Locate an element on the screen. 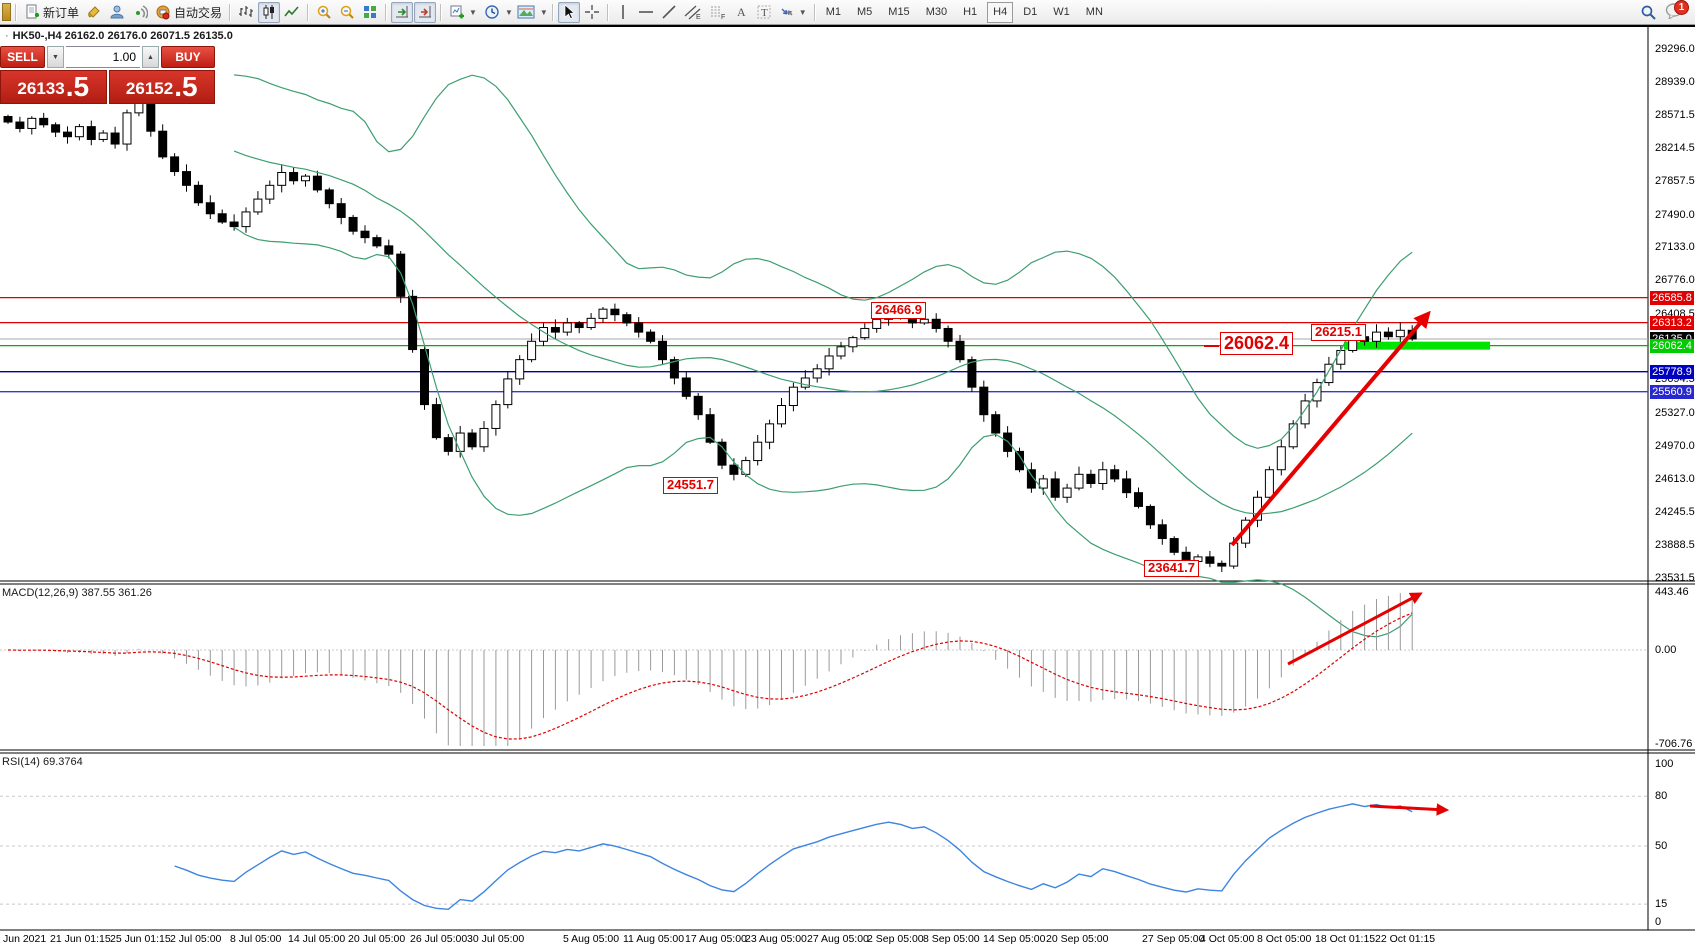 The image size is (1695, 946). price-tick-label: 27133.0 is located at coordinates (1675, 247).